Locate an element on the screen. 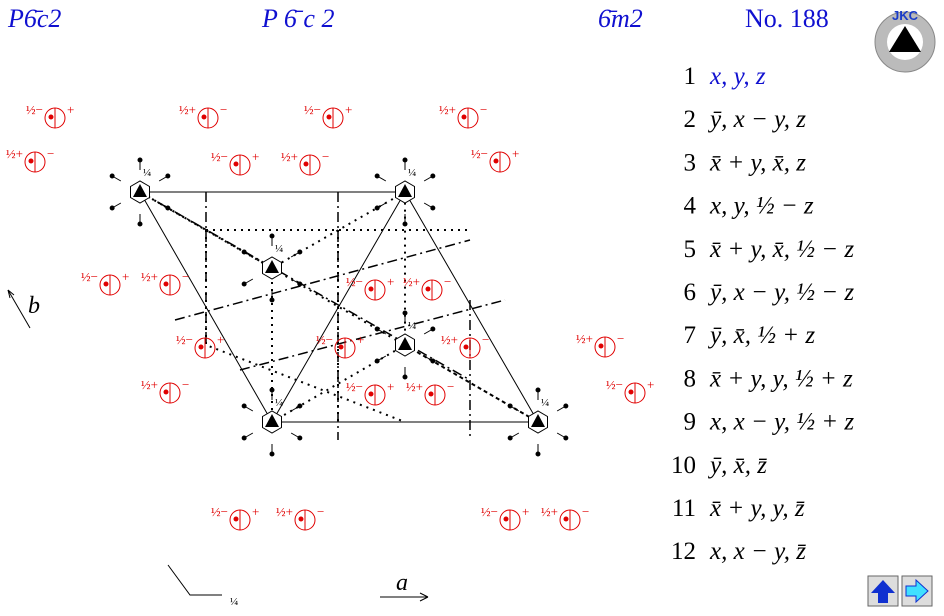  position-number: 7 is located at coordinates (690, 335).